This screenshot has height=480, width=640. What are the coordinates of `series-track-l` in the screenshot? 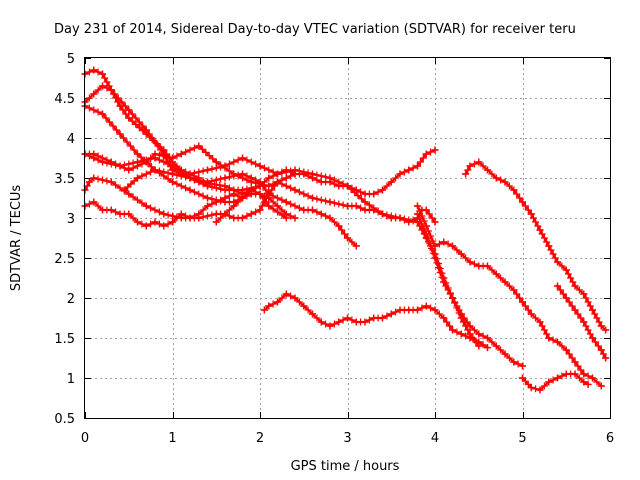 It's located at (448, 280).